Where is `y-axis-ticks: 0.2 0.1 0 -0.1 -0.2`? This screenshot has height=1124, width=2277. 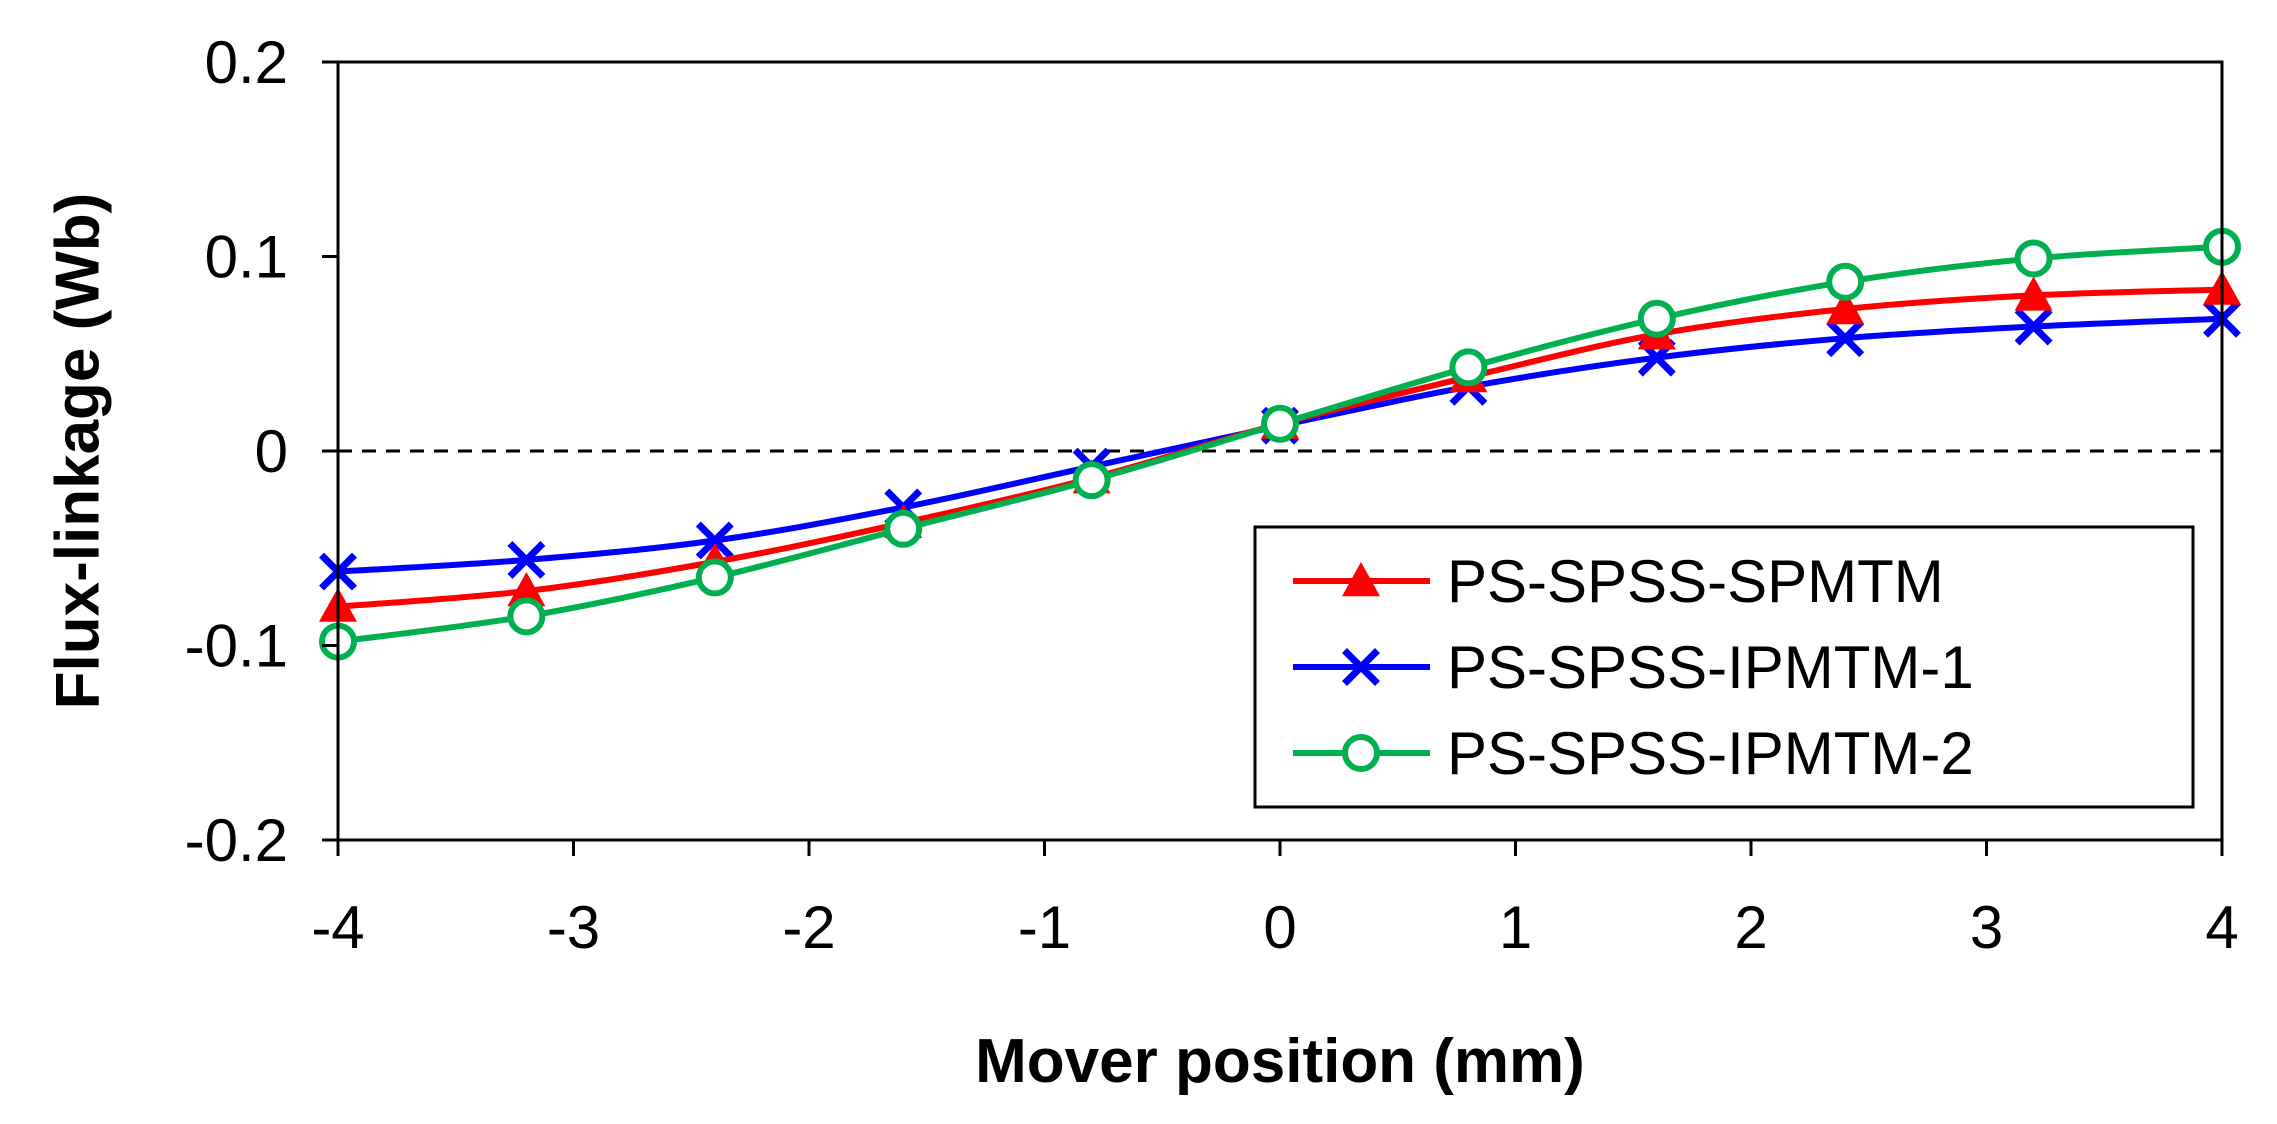 y-axis-ticks: 0.2 0.1 0 -0.1 -0.2 is located at coordinates (261, 451).